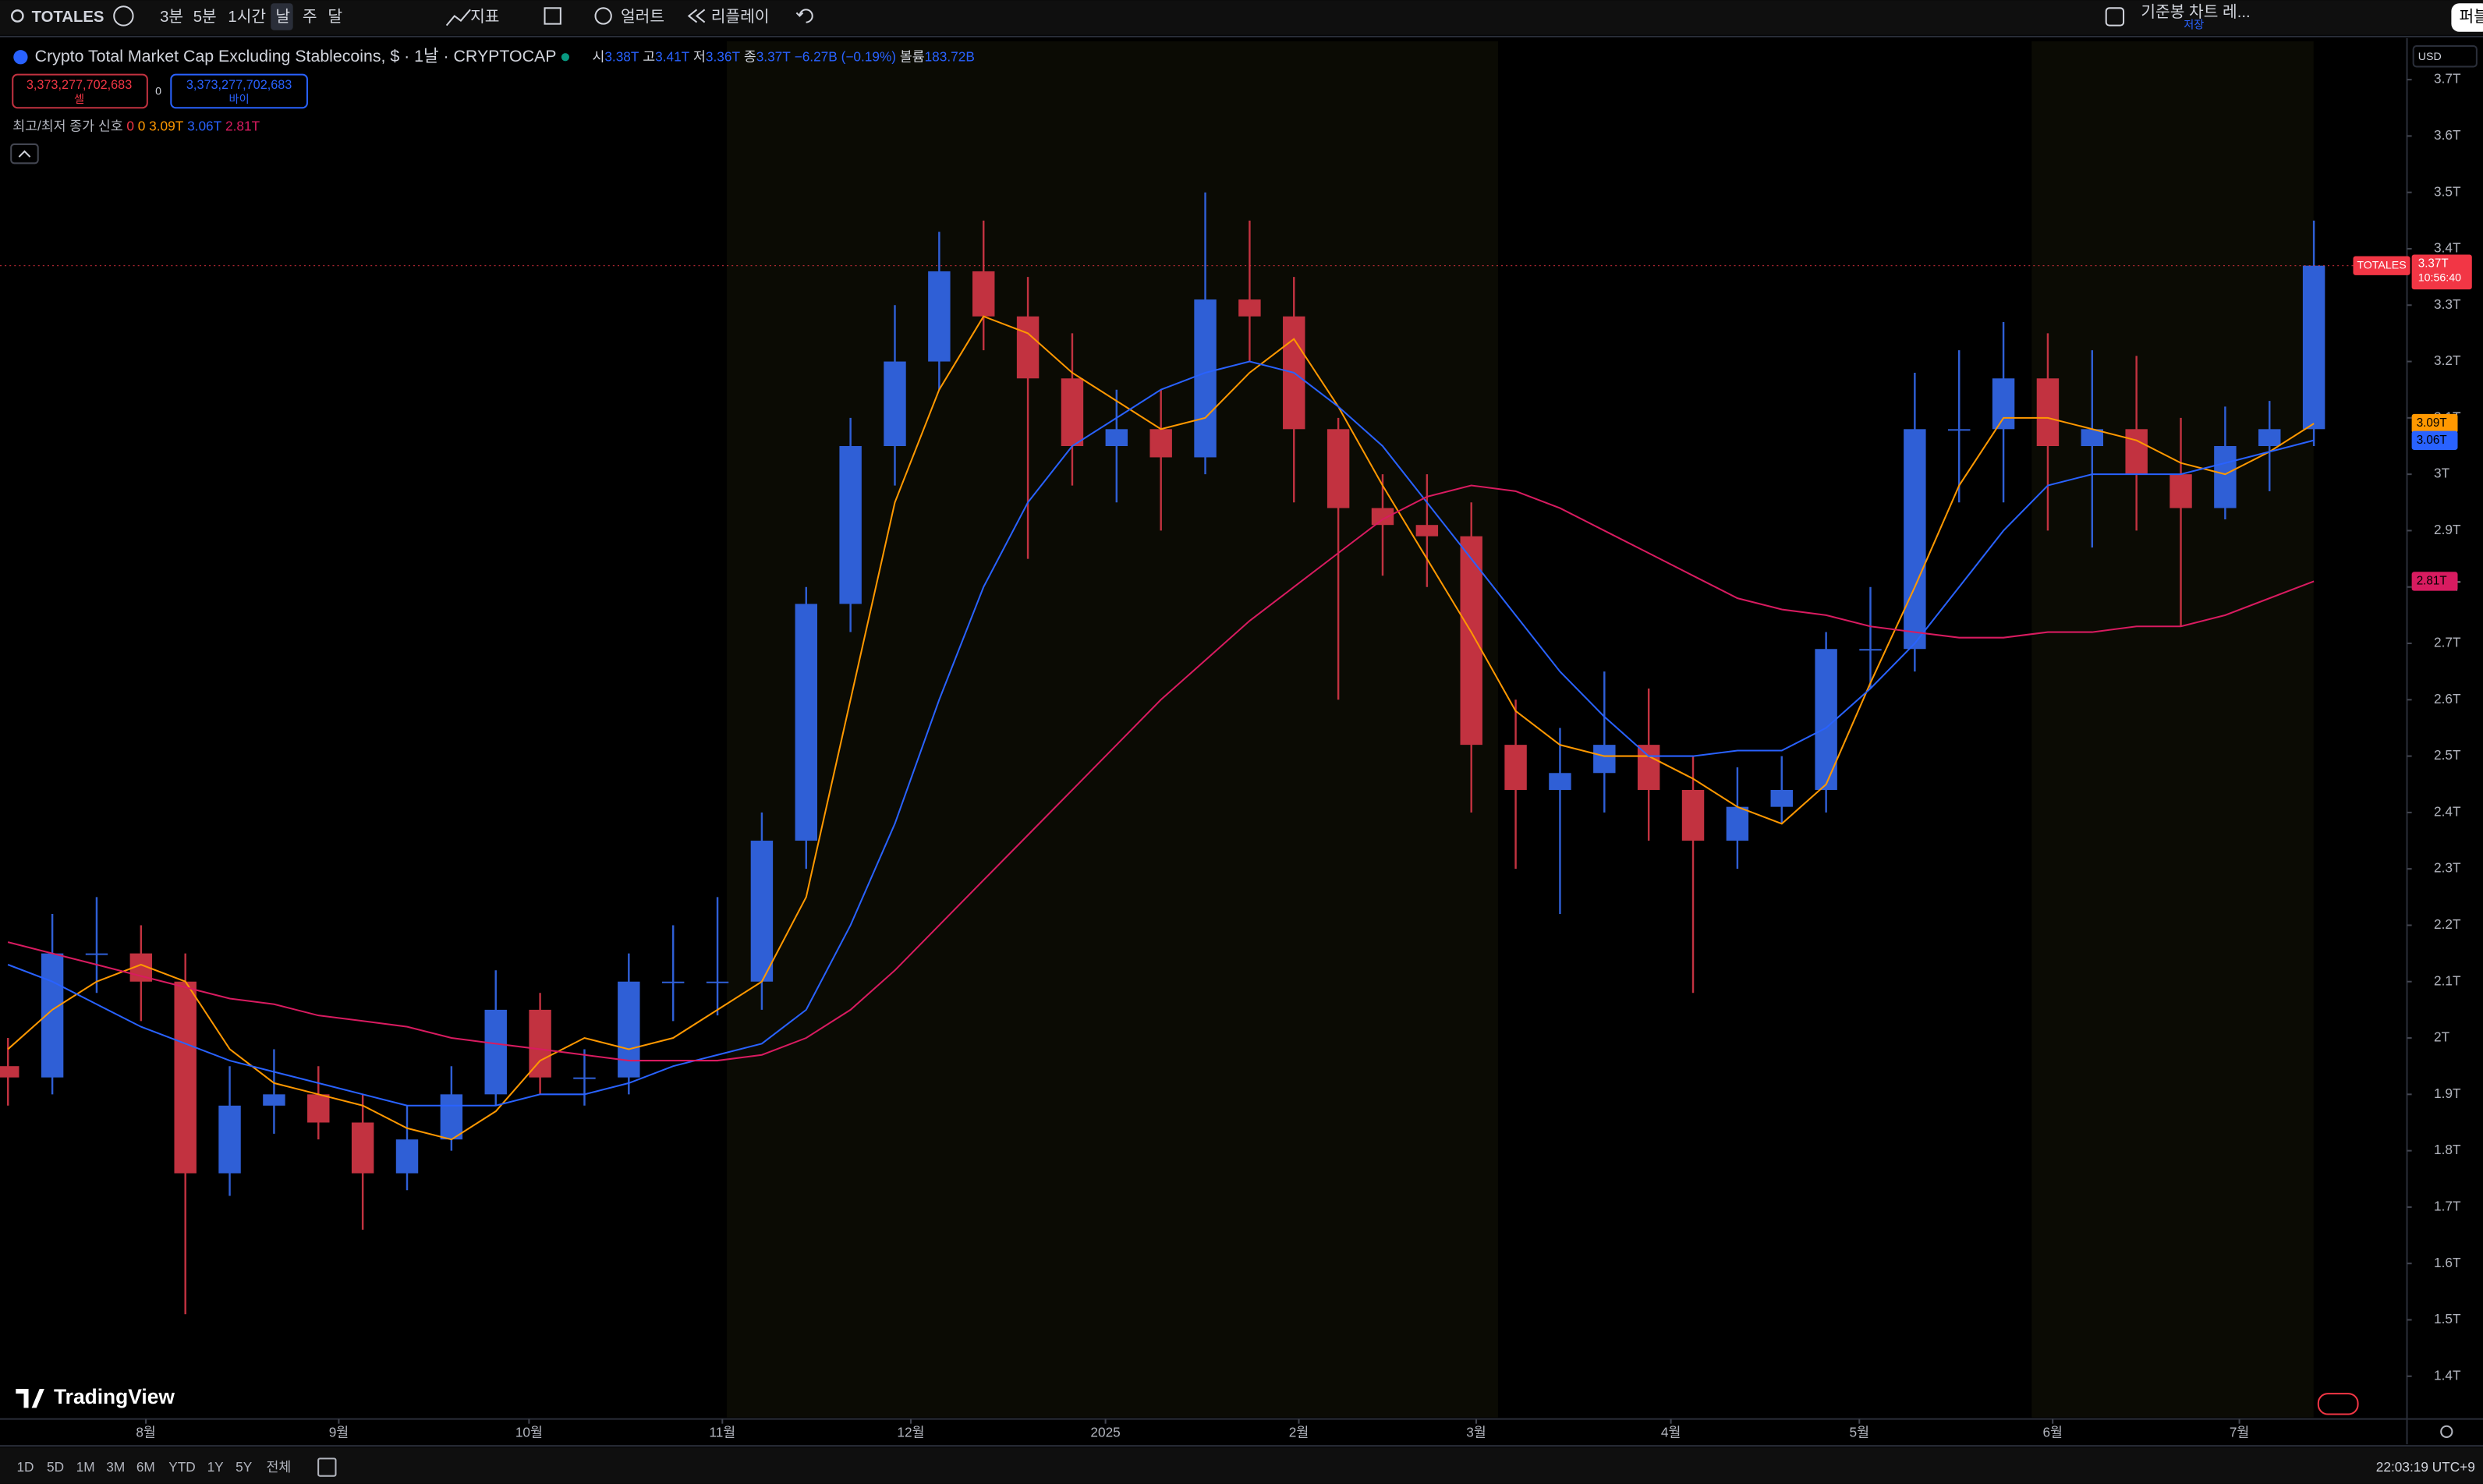 The height and width of the screenshot is (1484, 2483). Describe the element at coordinates (2447, 699) in the screenshot. I see `y-tick-label: 2.6T` at that location.